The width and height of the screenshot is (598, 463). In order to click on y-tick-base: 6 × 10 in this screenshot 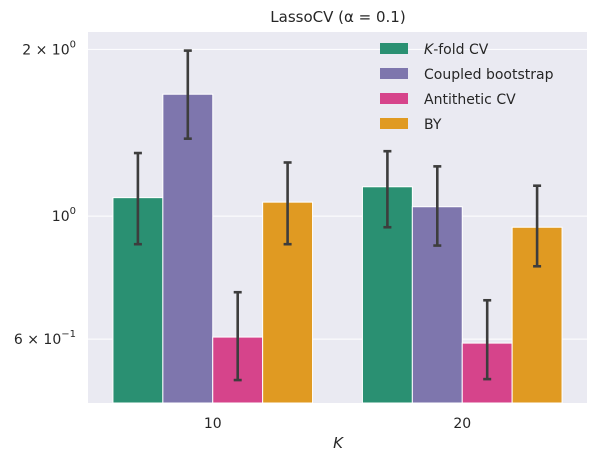, I will do `click(37, 340)`.